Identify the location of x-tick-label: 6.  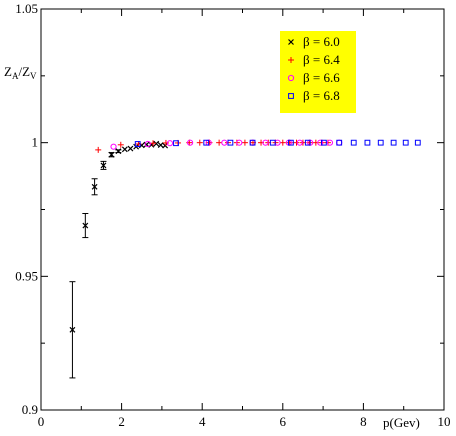
(283, 421).